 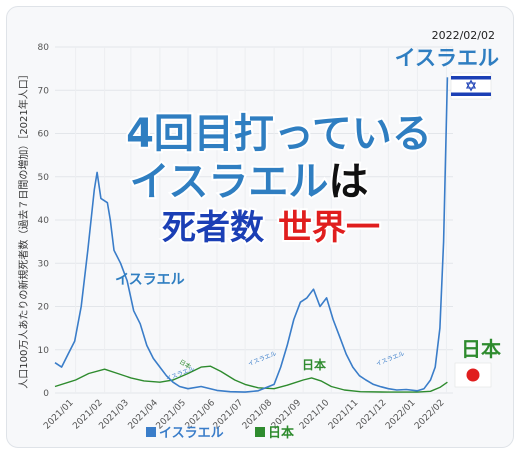 I want to click on x-tick-label: 2022/02, so click(x=430, y=415).